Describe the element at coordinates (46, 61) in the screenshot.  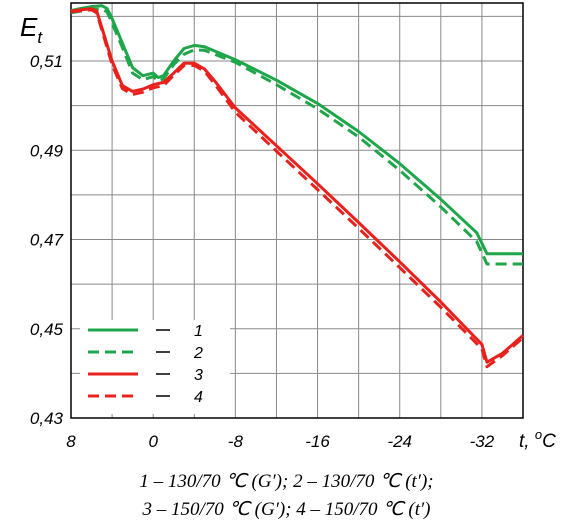
I see `y-tick-label: 0,51` at that location.